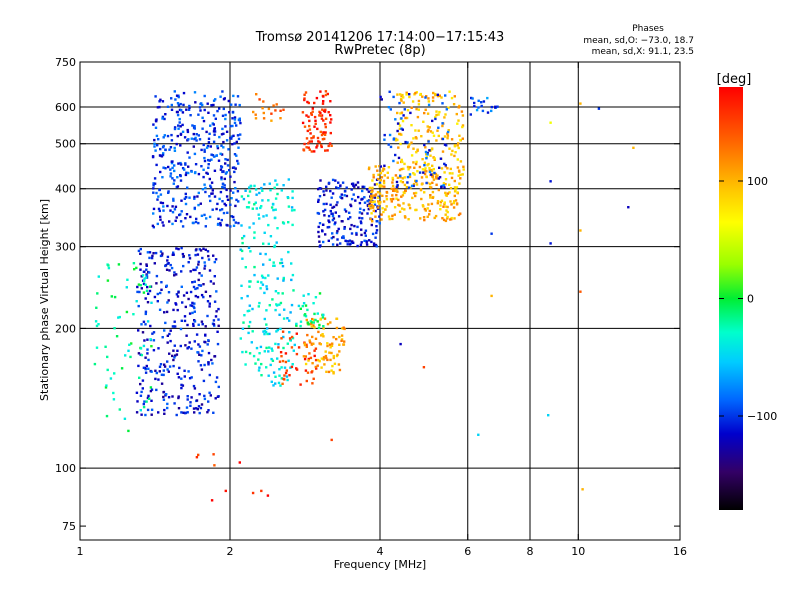 The image size is (800, 600). I want to click on legend-title: Phases, so click(648, 29).